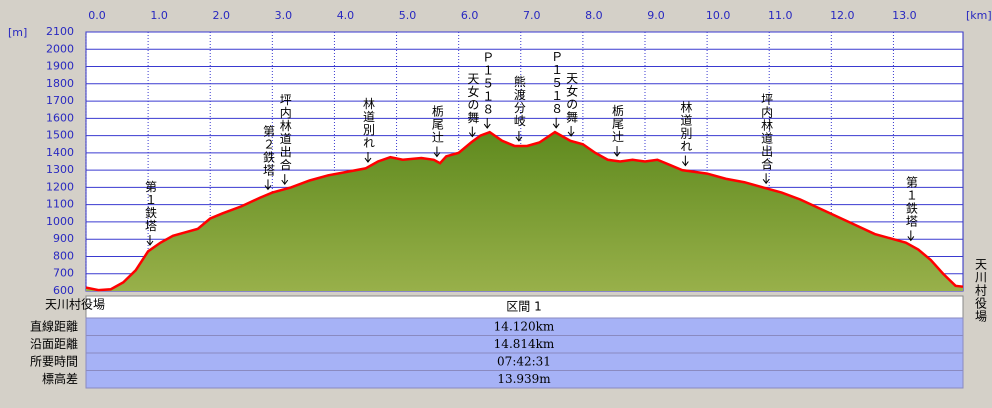 Image resolution: width=992 pixels, height=408 pixels. What do you see at coordinates (470, 15) in the screenshot?
I see `x-tick-label: 6.0` at bounding box center [470, 15].